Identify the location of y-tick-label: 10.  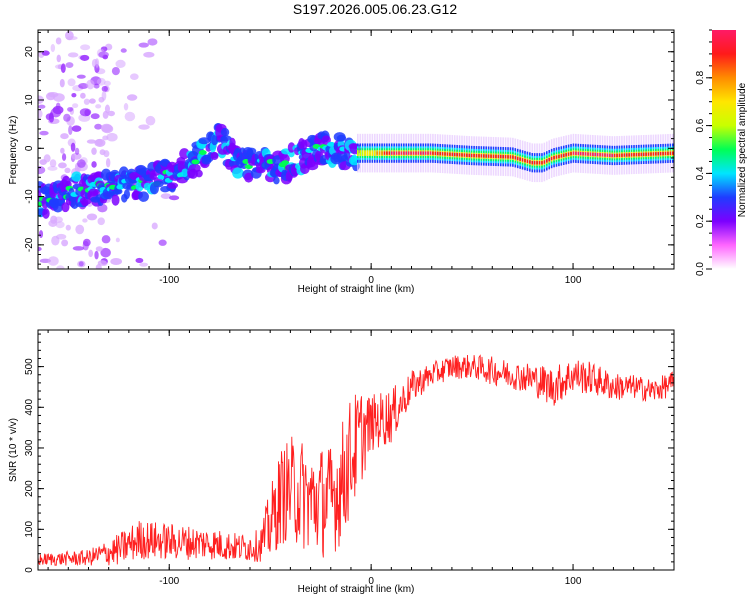
(29, 100).